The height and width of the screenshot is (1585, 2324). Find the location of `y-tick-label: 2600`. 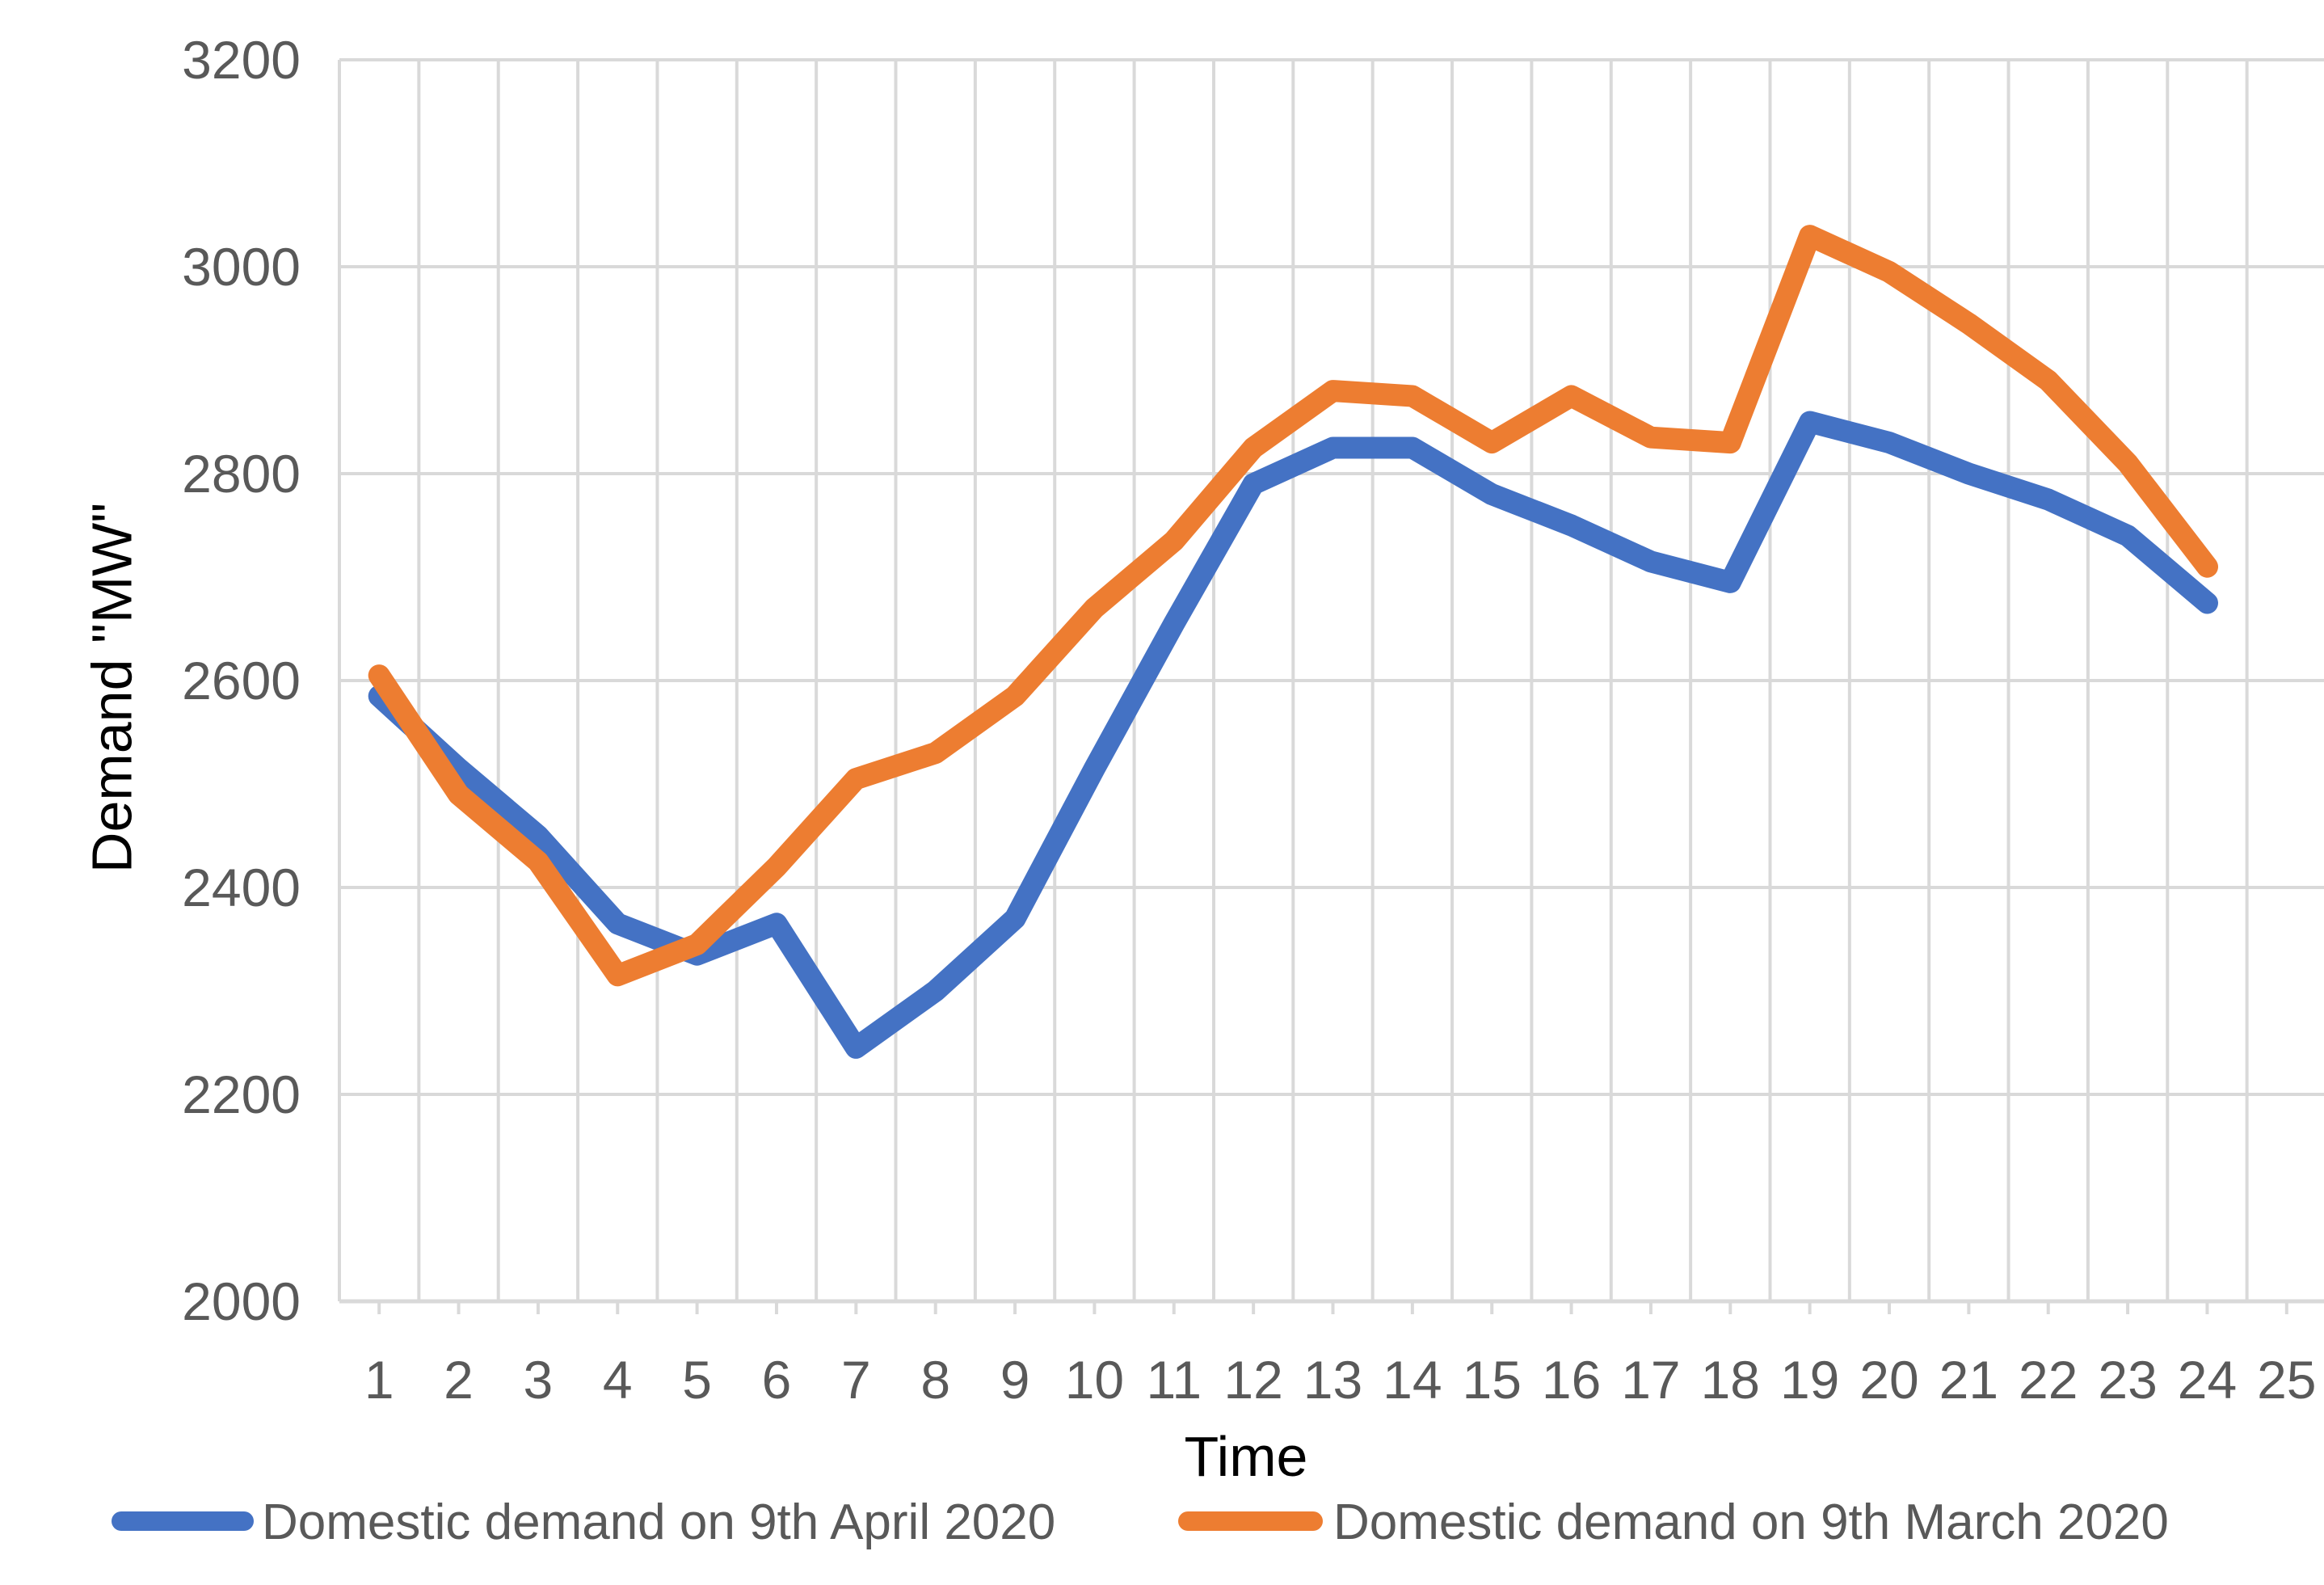

y-tick-label: 2600 is located at coordinates (241, 680).